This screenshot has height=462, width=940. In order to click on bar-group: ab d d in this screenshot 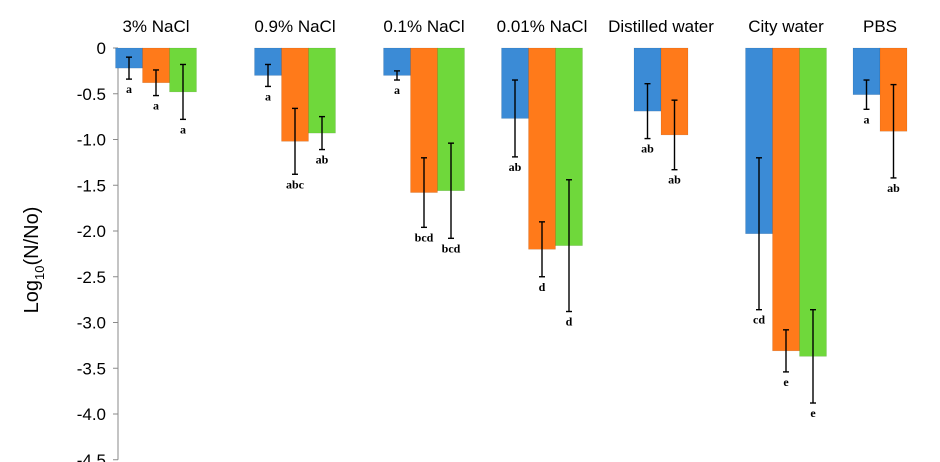, I will do `click(542, 188)`.